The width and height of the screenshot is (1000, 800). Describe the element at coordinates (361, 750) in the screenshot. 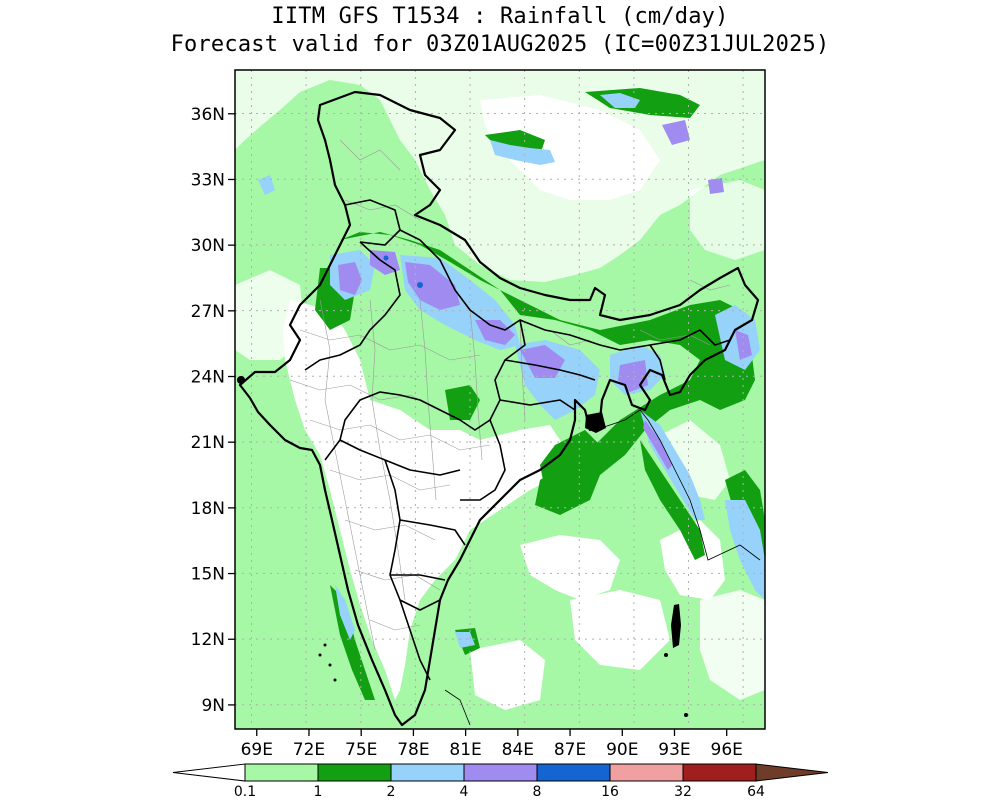

I see `lon-tick-label: 75E` at that location.